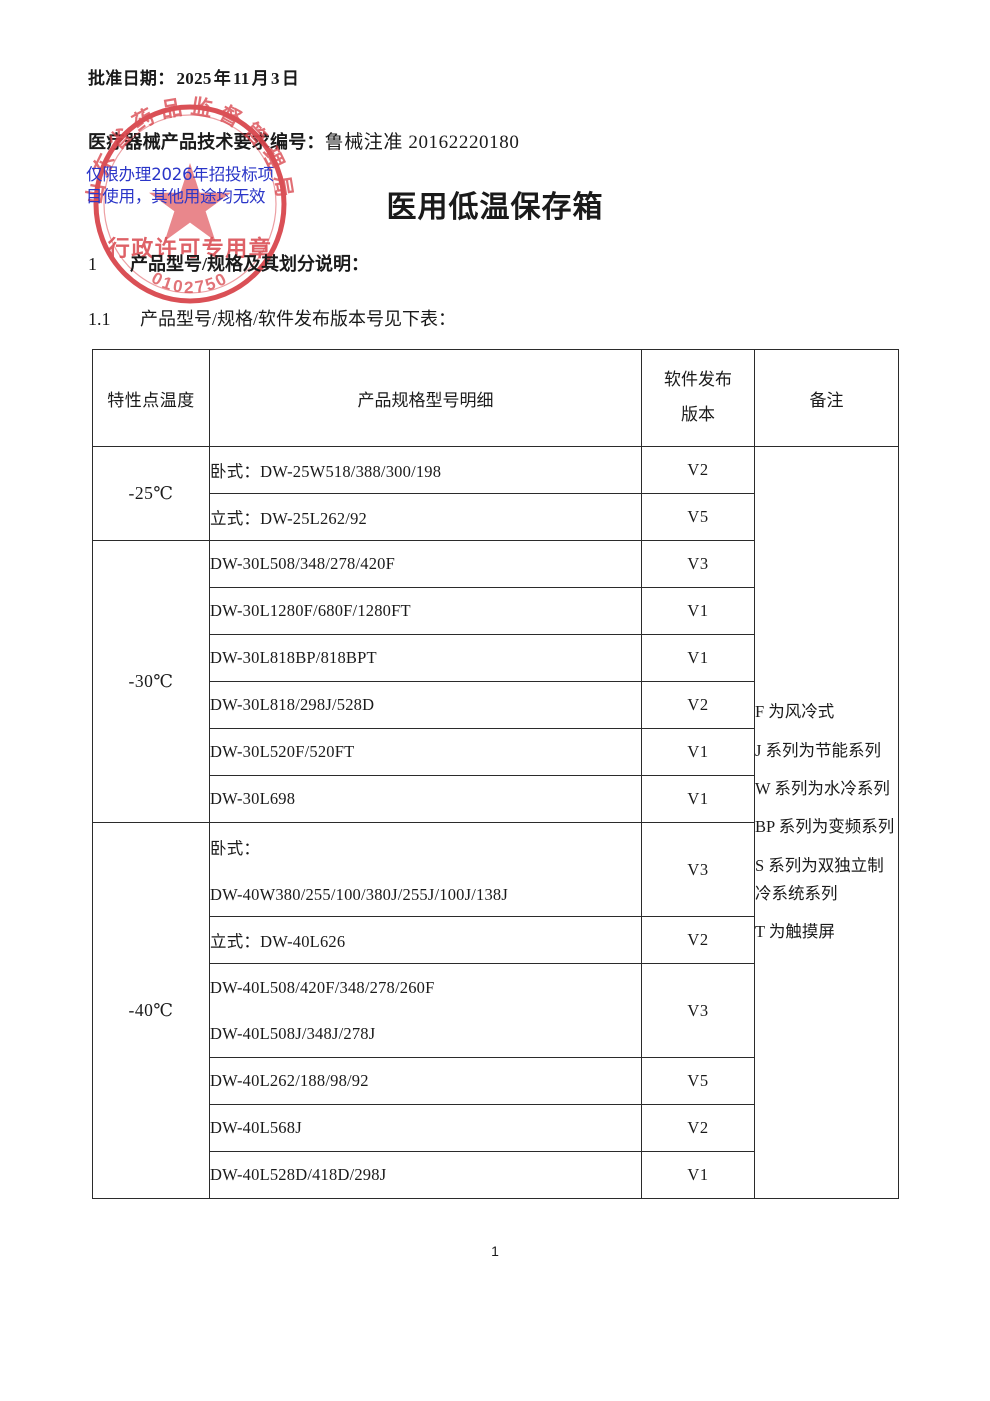  I want to click on model-line: DW-40W380/255/100/380J/255J/100J/138J, so click(359, 894).